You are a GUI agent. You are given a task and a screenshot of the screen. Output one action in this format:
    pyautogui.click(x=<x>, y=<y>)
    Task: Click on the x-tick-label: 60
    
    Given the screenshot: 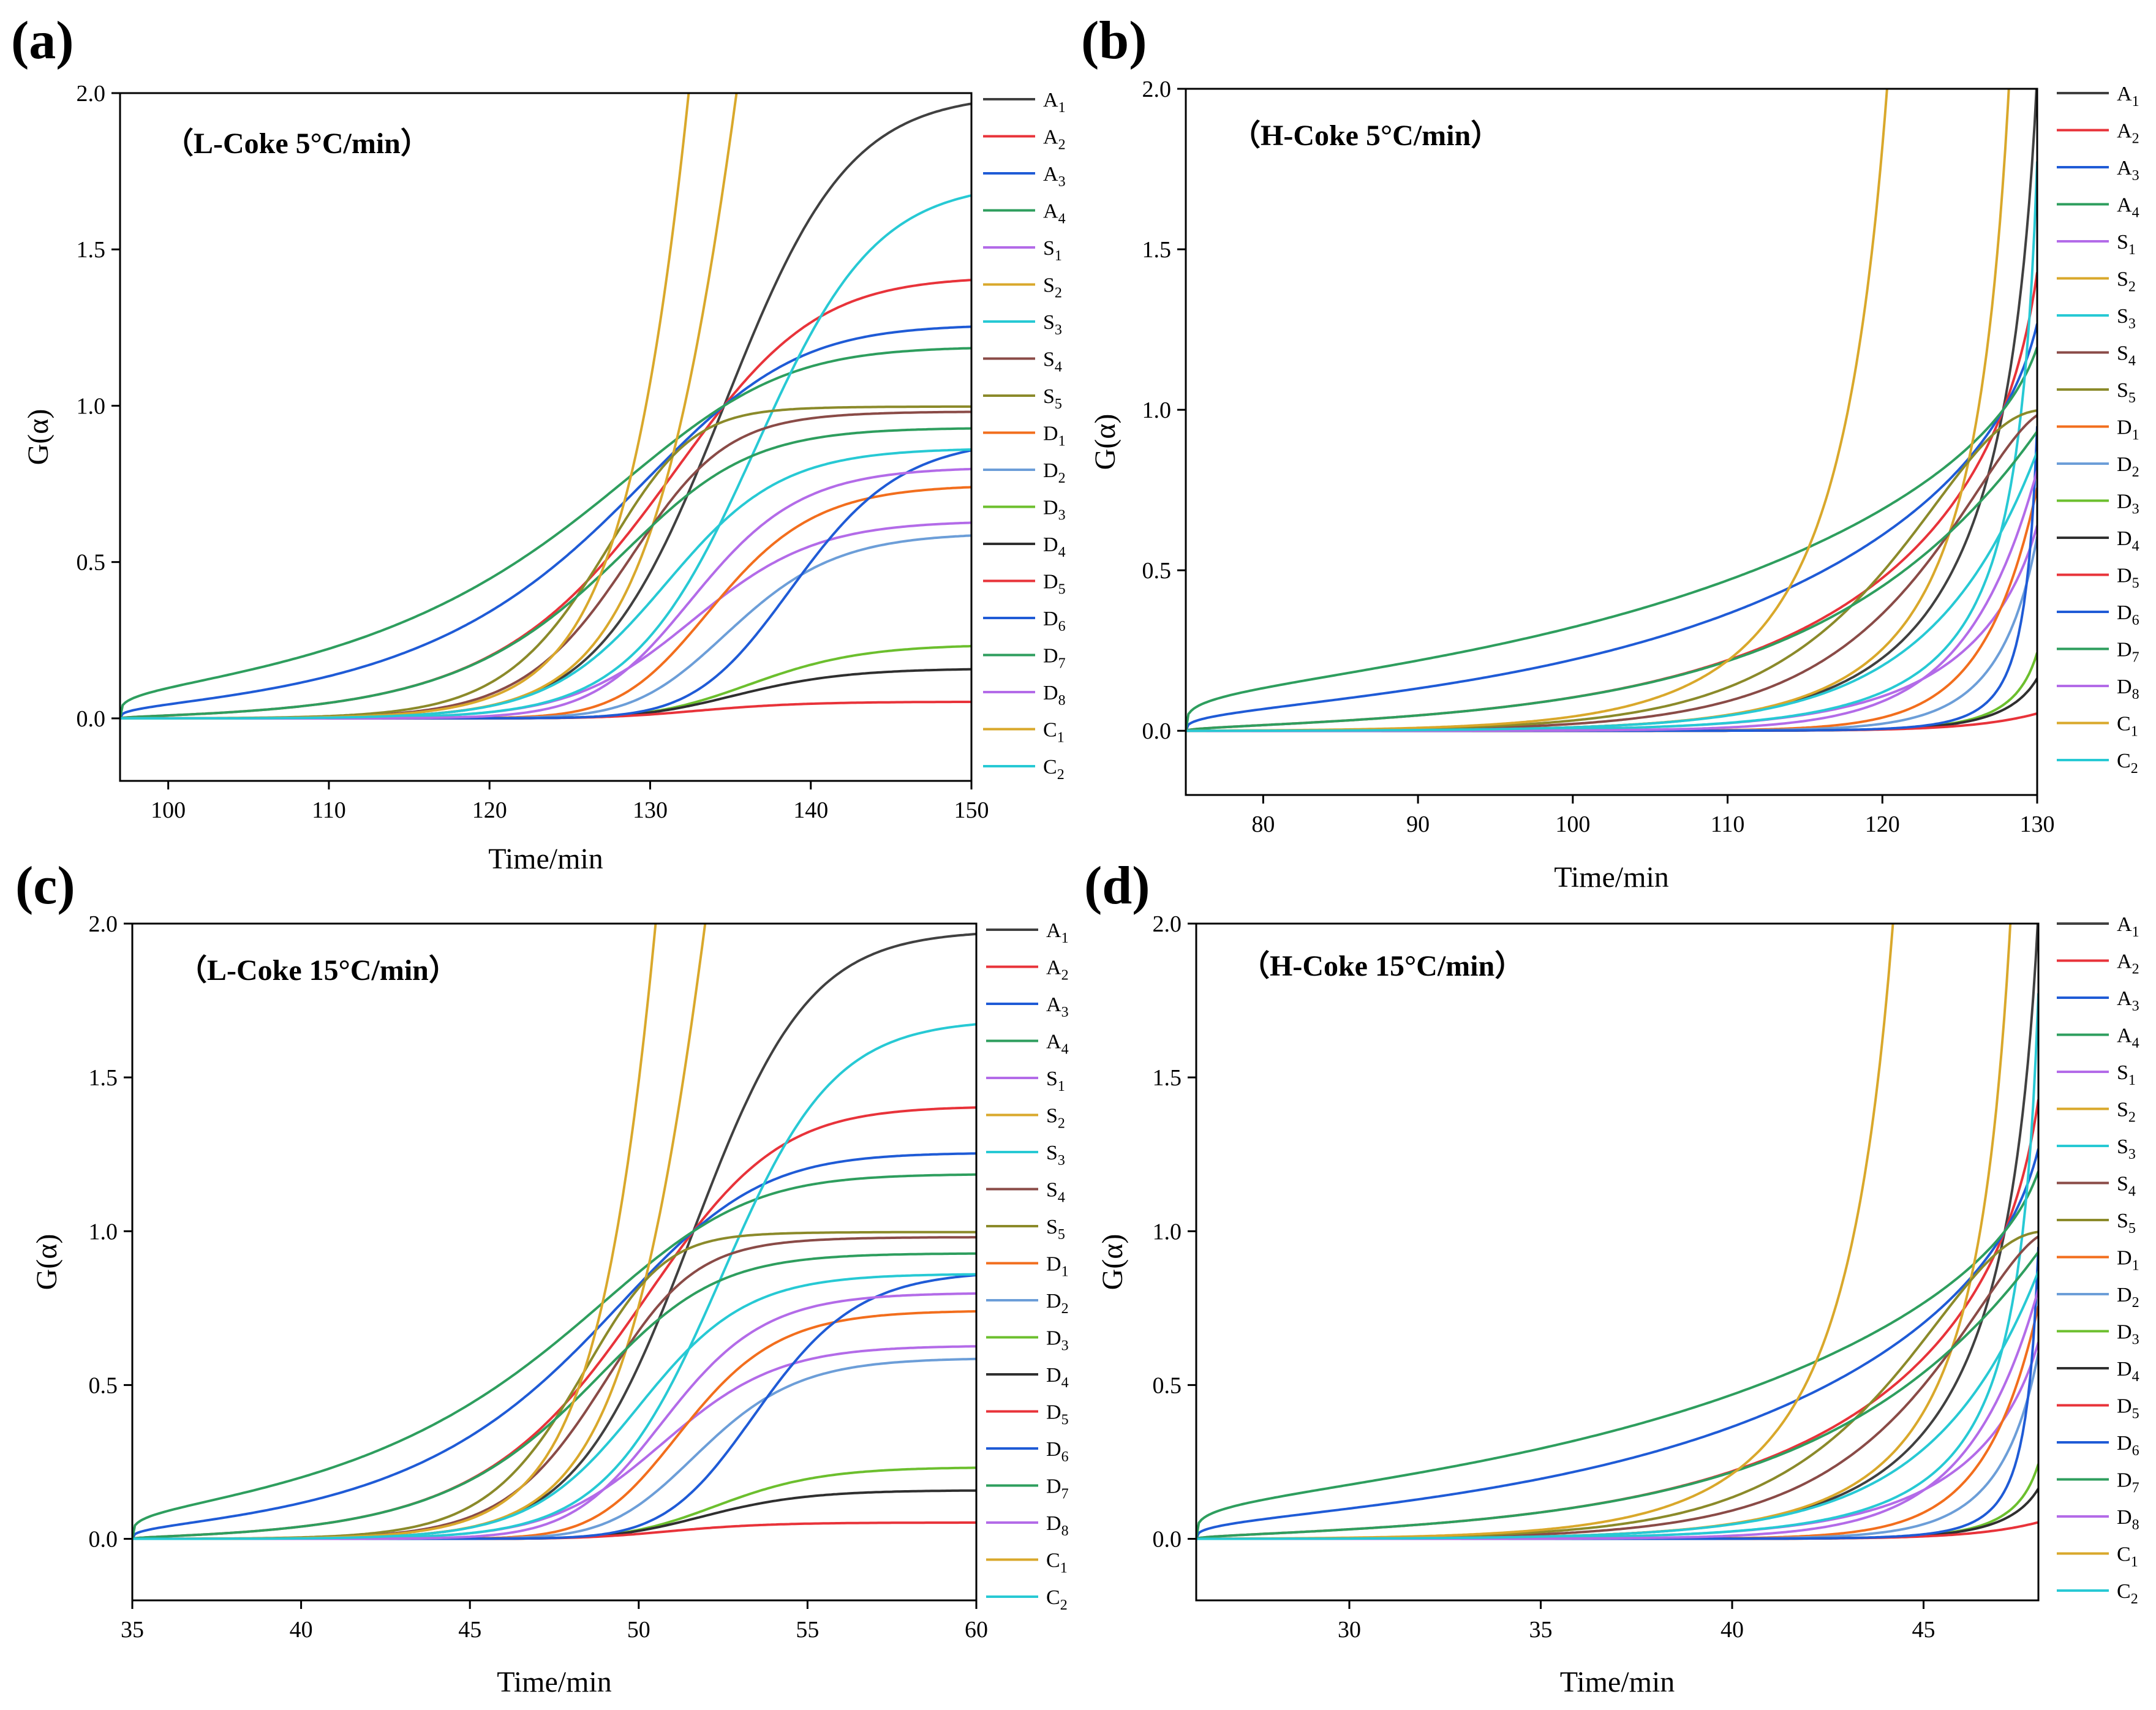 What is the action you would take?
    pyautogui.click(x=976, y=1630)
    